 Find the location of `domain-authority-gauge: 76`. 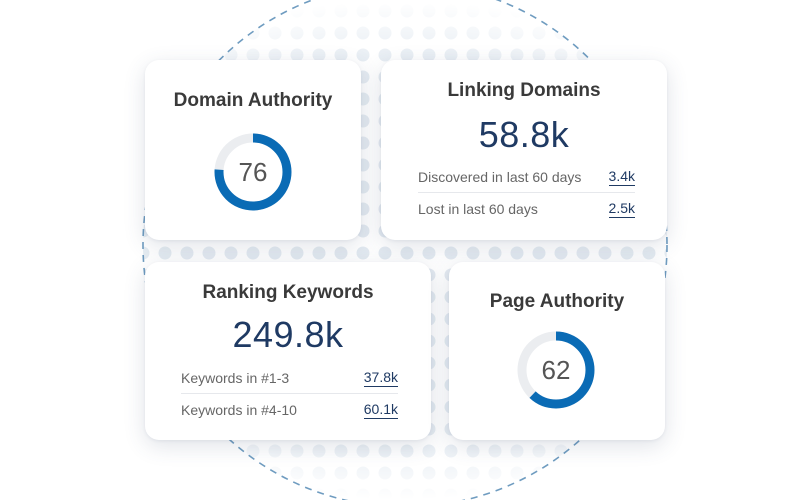

domain-authority-gauge: 76 is located at coordinates (253, 172).